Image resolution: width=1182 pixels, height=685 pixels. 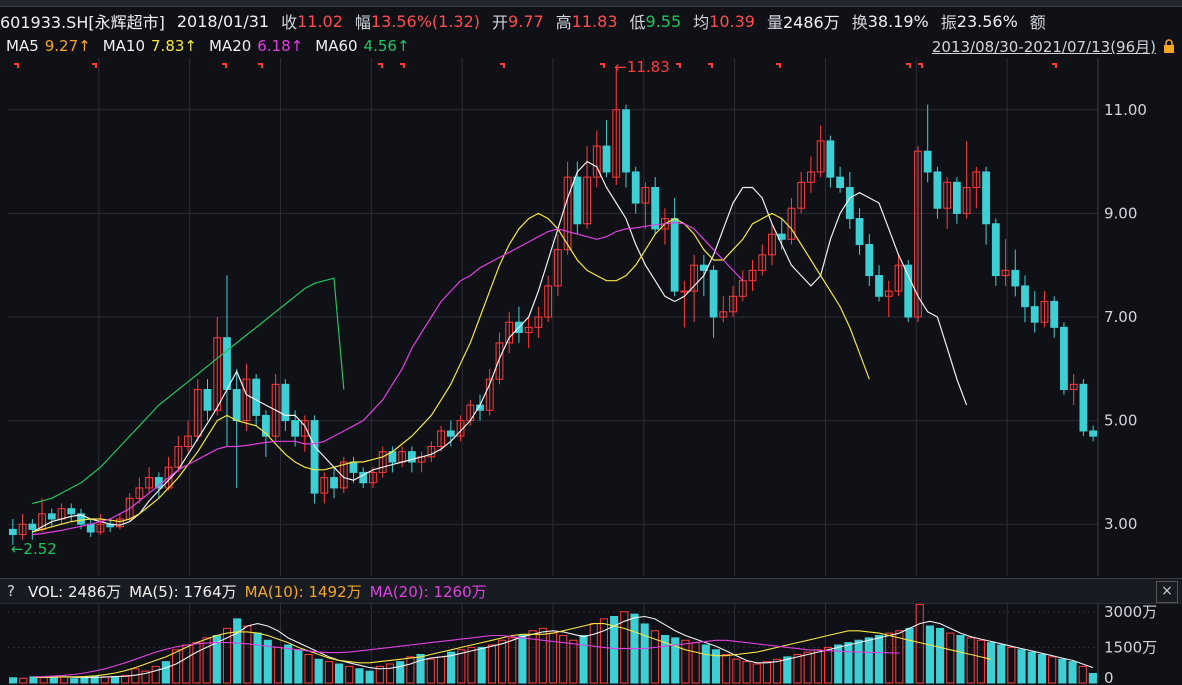 What do you see at coordinates (289, 22) in the screenshot?
I see `close-label: 收` at bounding box center [289, 22].